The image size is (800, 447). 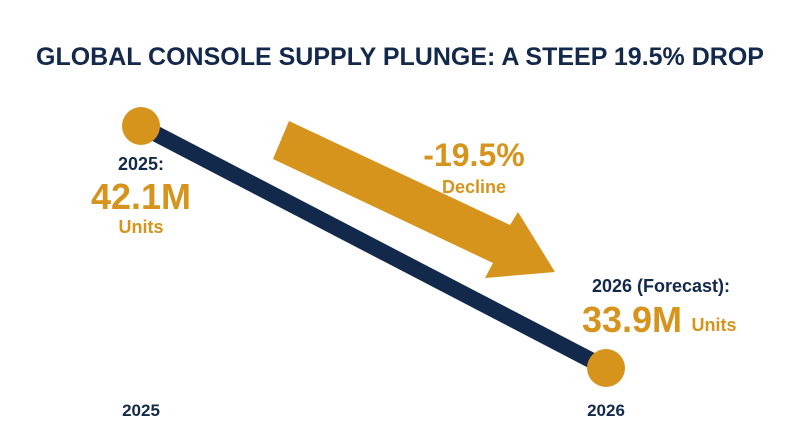 I want to click on start-unit: Units, so click(x=141, y=227).